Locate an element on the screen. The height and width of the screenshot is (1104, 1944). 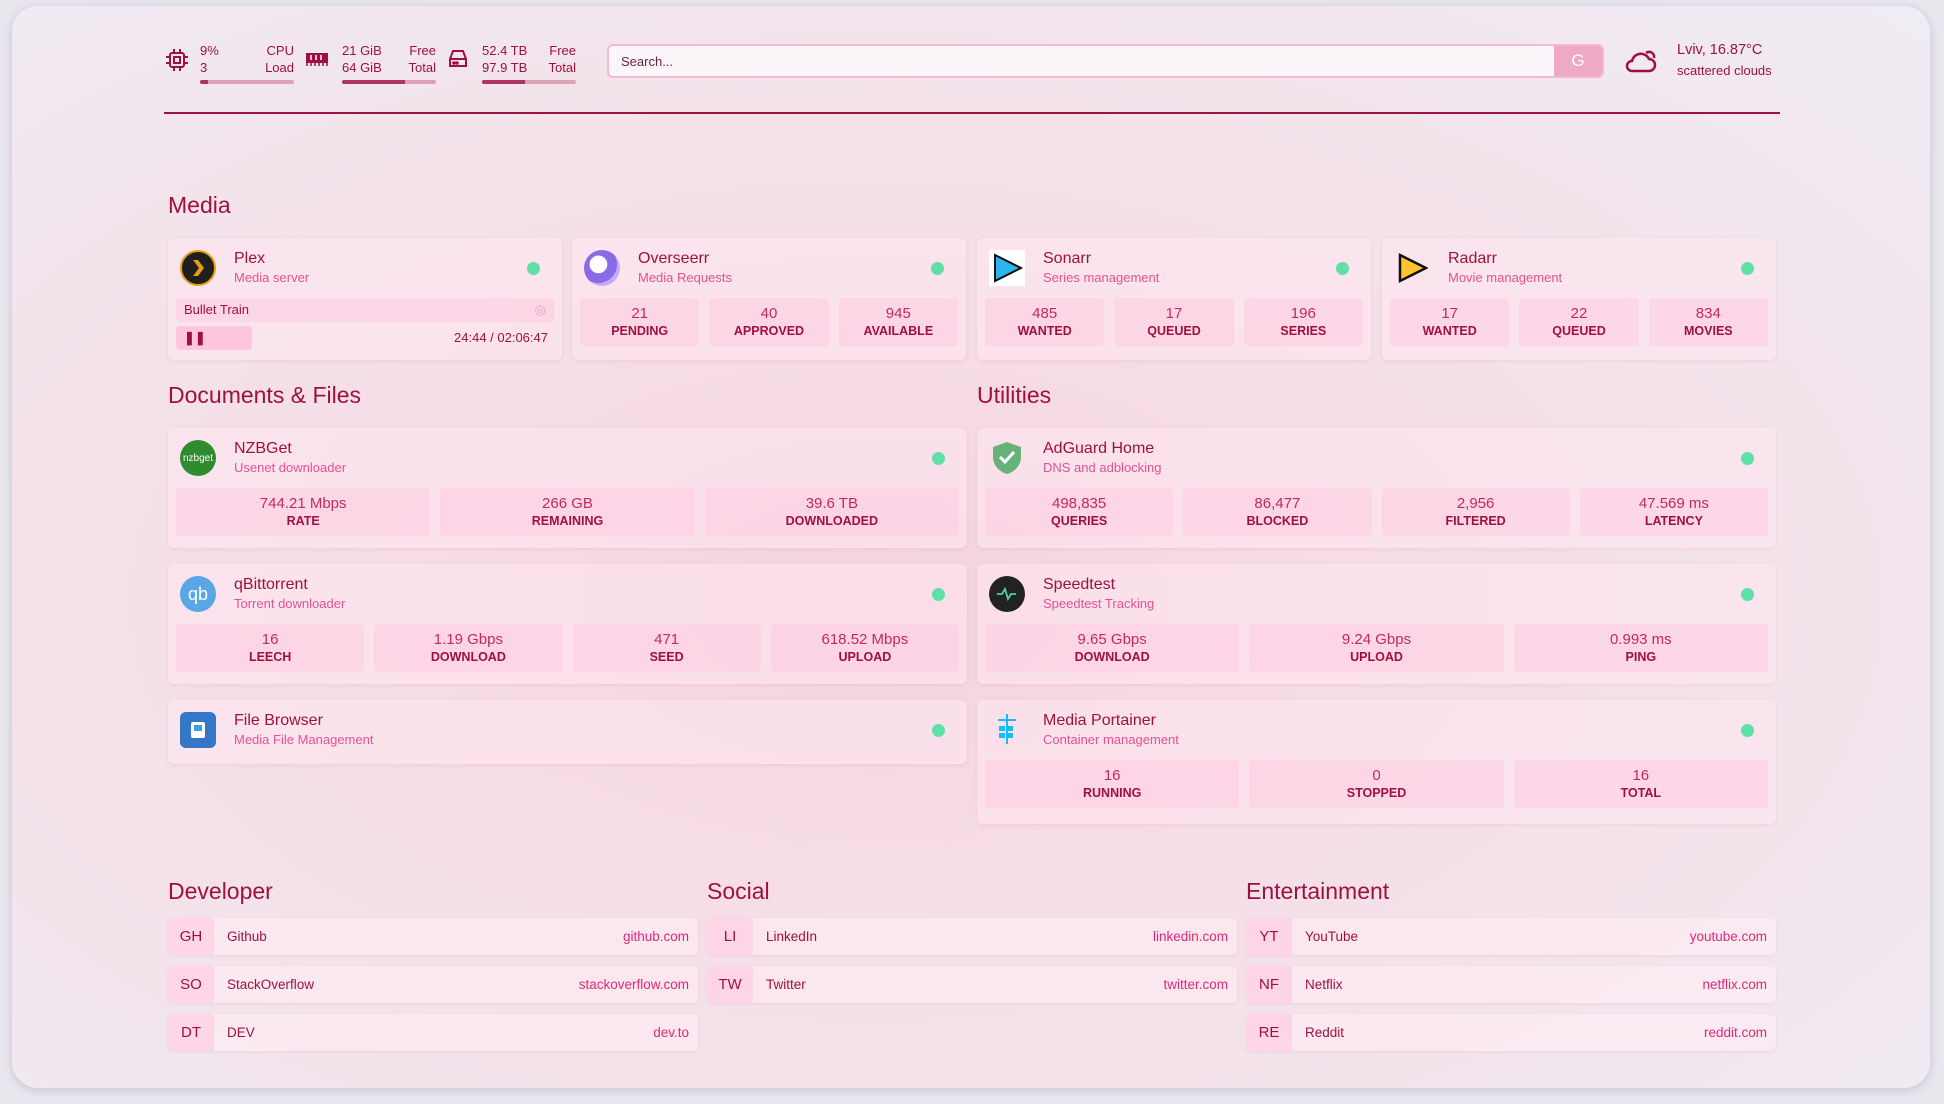
bookmark-name: Reddit is located at coordinates (1325, 1032).